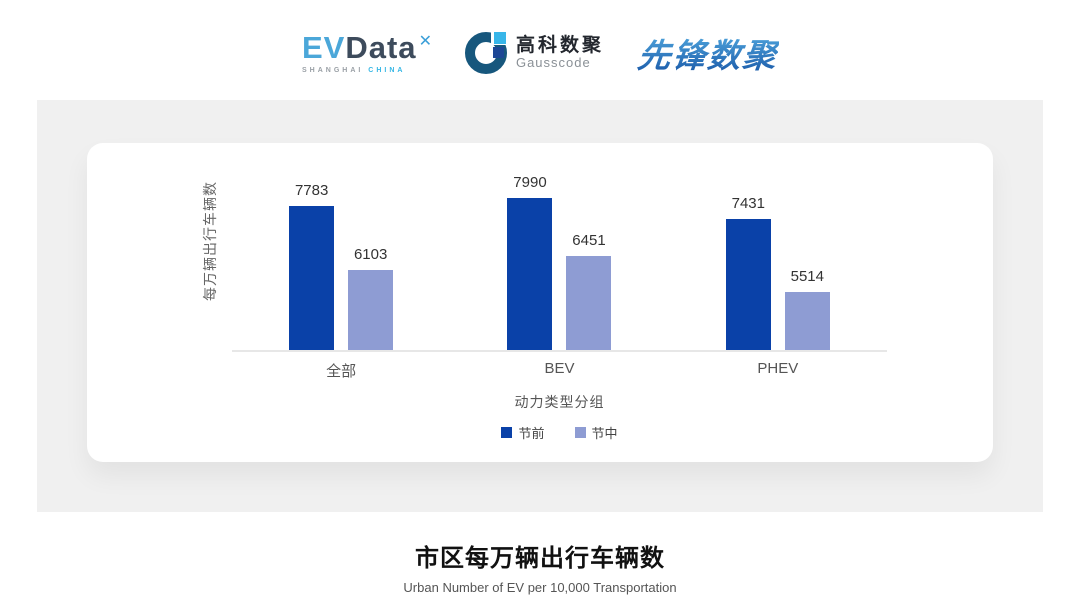 This screenshot has height=608, width=1080. I want to click on gausscode-cn-text: 高科数聚, so click(559, 46).